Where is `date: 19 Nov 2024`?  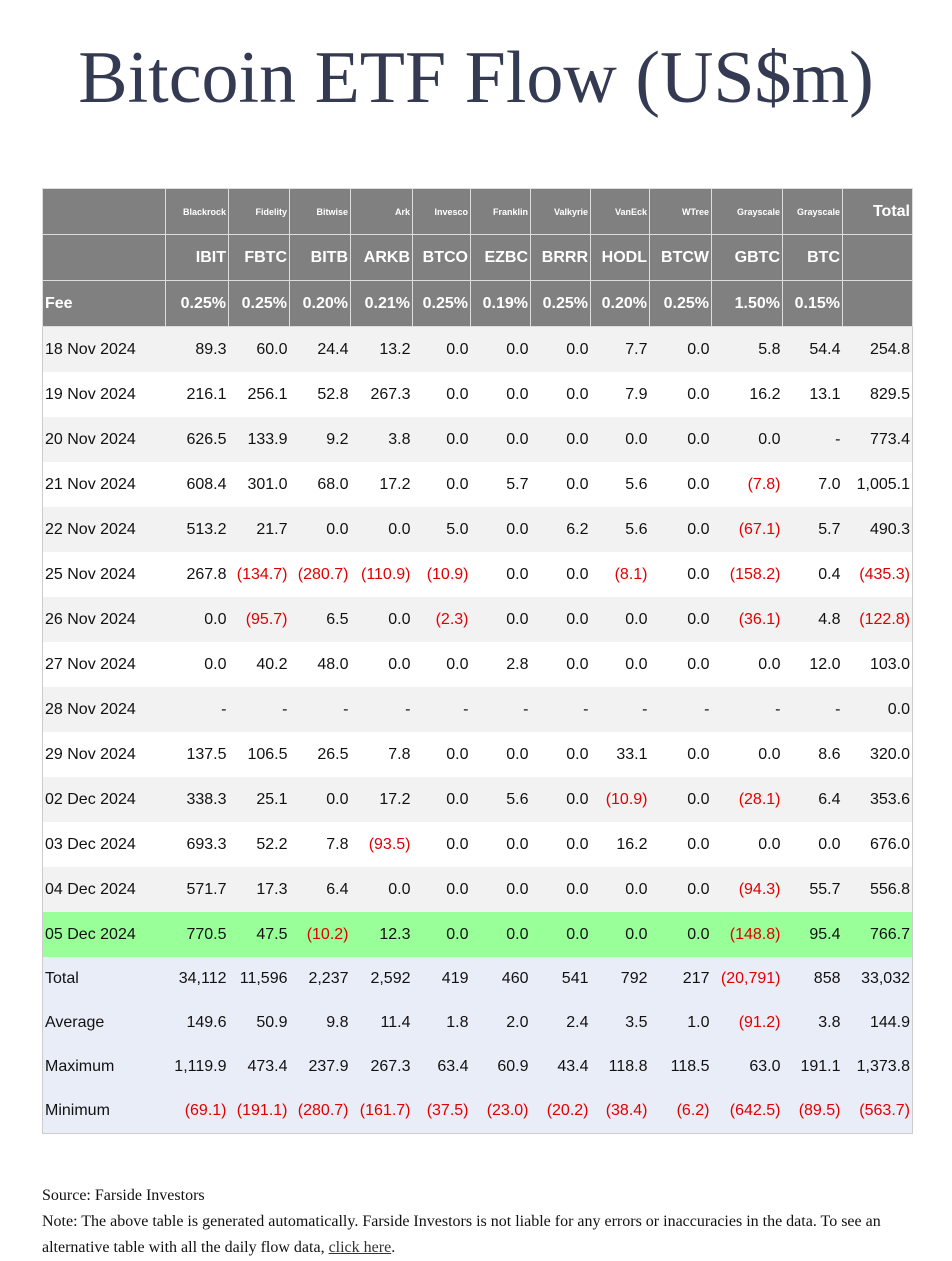 date: 19 Nov 2024 is located at coordinates (90, 394).